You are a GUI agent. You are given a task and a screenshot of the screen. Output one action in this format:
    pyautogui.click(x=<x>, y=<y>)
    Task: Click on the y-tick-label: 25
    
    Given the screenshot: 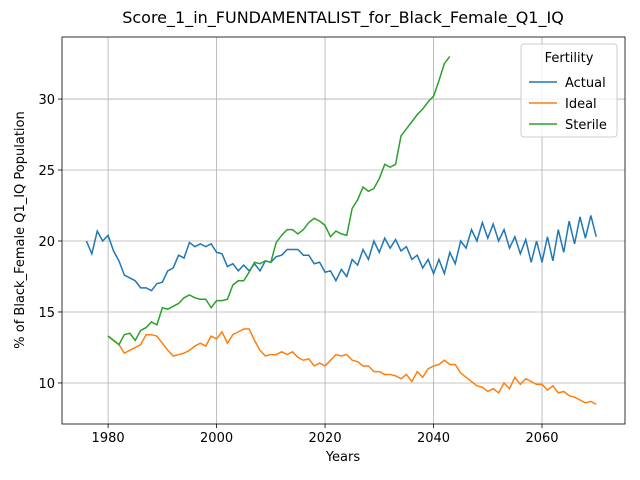 What is the action you would take?
    pyautogui.click(x=46, y=171)
    